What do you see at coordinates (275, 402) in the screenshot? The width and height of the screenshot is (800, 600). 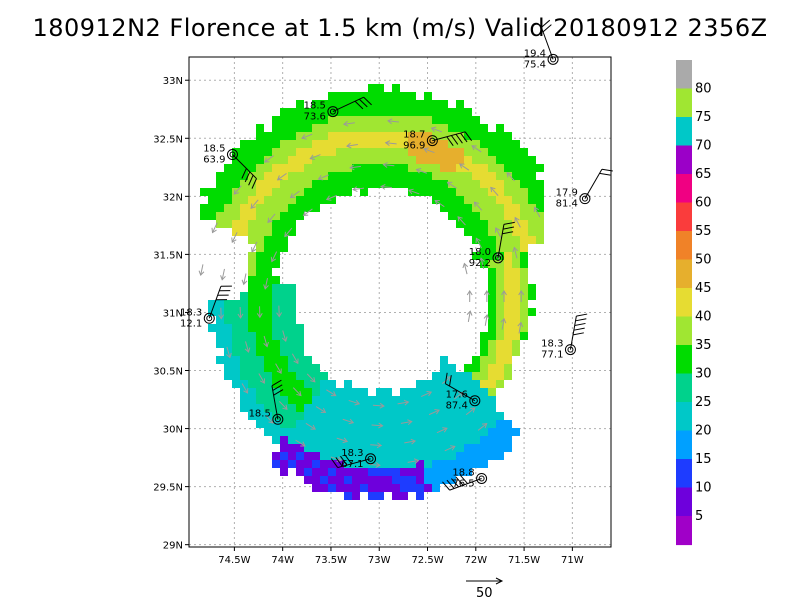 I see `wind-barb` at bounding box center [275, 402].